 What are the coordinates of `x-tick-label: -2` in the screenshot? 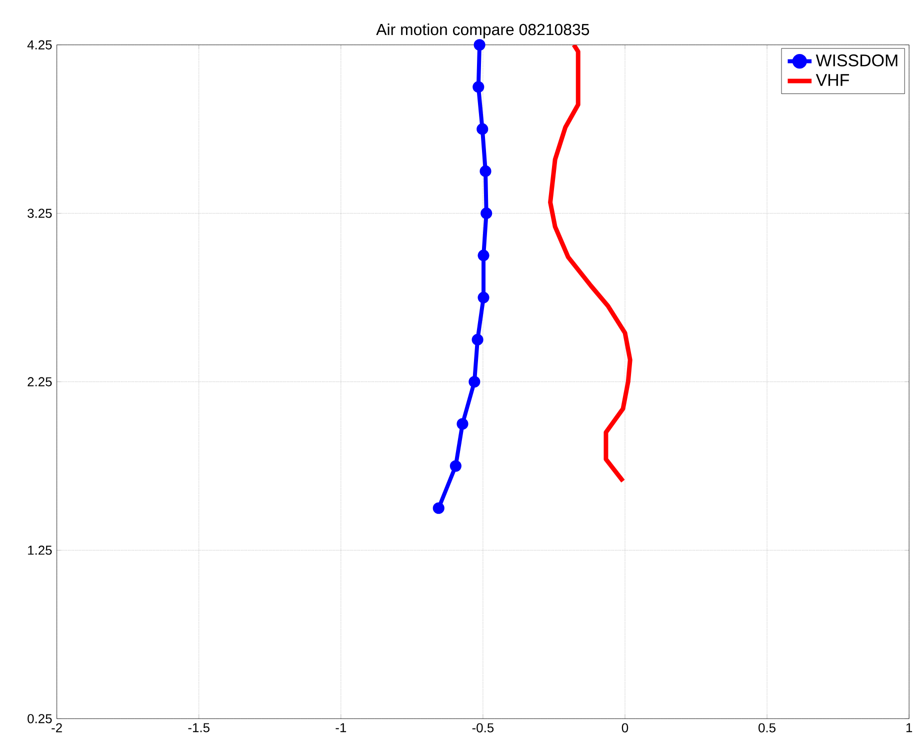 It's located at (57, 727).